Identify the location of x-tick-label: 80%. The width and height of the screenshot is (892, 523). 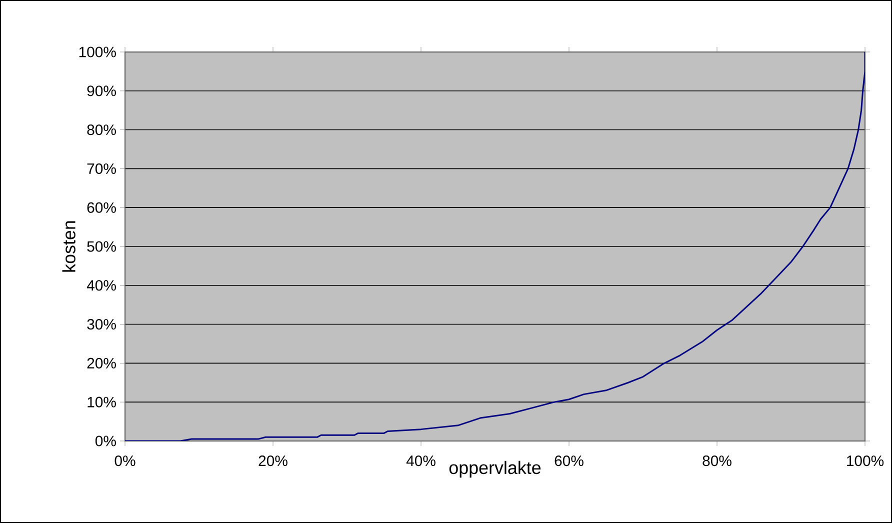
(717, 461).